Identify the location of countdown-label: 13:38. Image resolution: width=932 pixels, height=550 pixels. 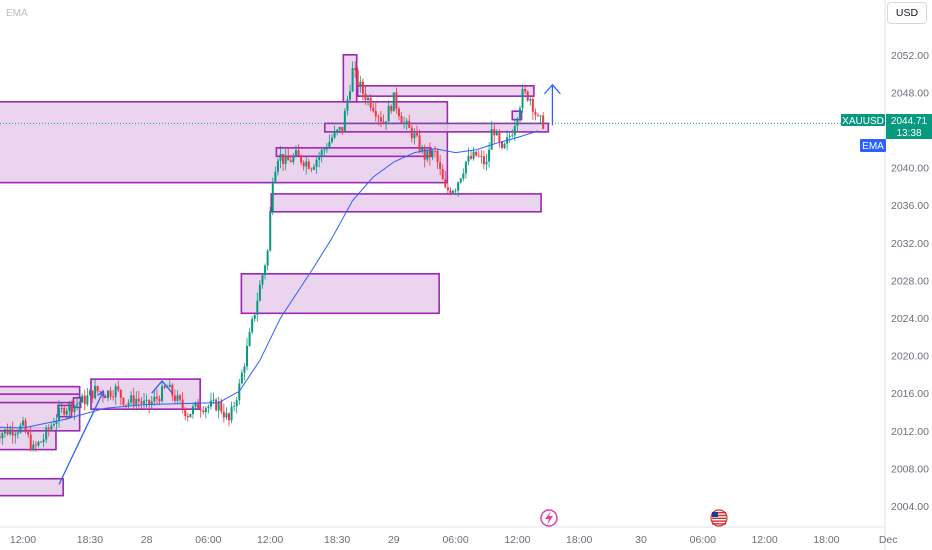
(908, 133).